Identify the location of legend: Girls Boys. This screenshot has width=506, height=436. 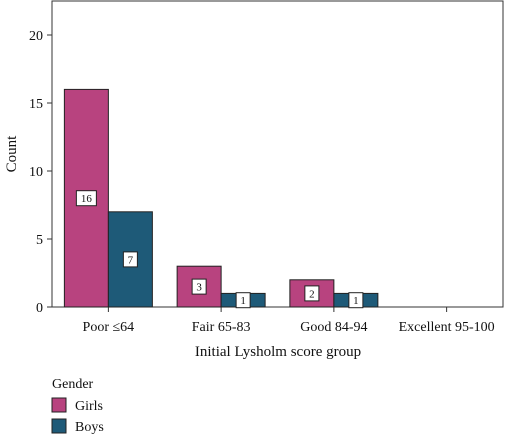
(77, 416).